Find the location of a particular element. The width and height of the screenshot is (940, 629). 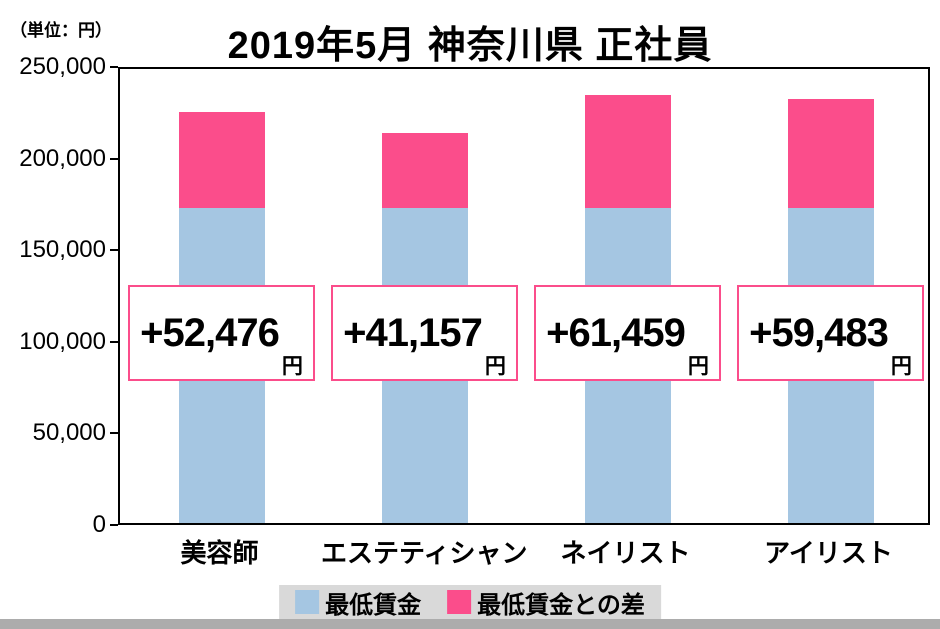

diff-label-box: +41,157 円 is located at coordinates (424, 333).